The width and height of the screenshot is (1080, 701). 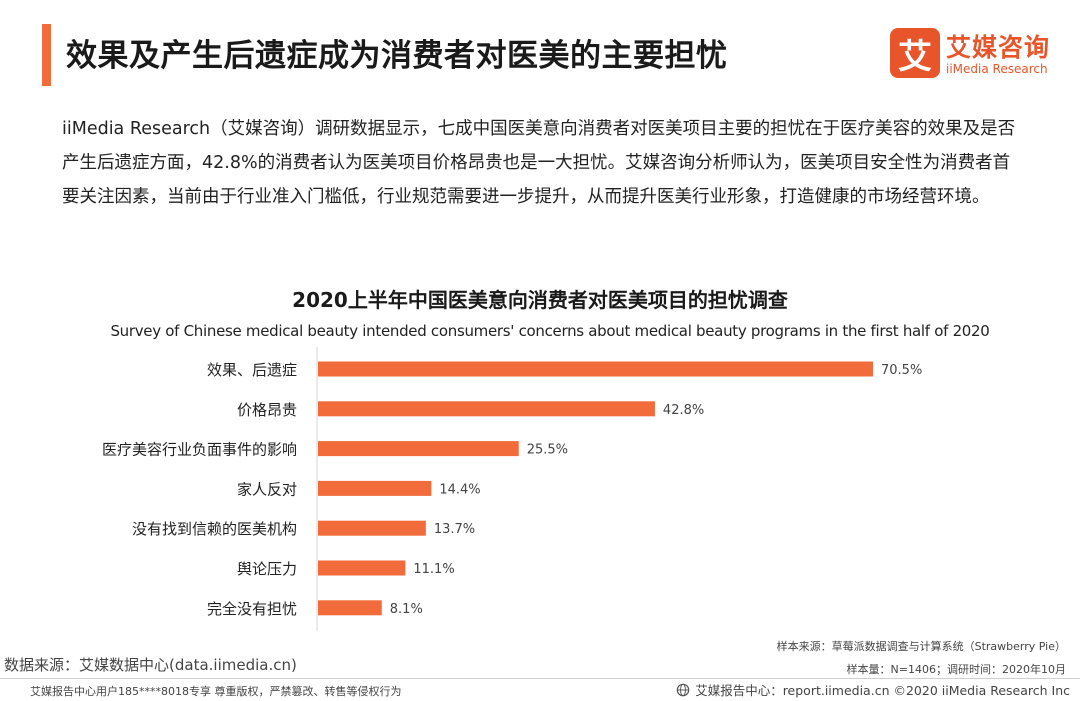 What do you see at coordinates (997, 69) in the screenshot?
I see `logo-name-en: iiMedia Research` at bounding box center [997, 69].